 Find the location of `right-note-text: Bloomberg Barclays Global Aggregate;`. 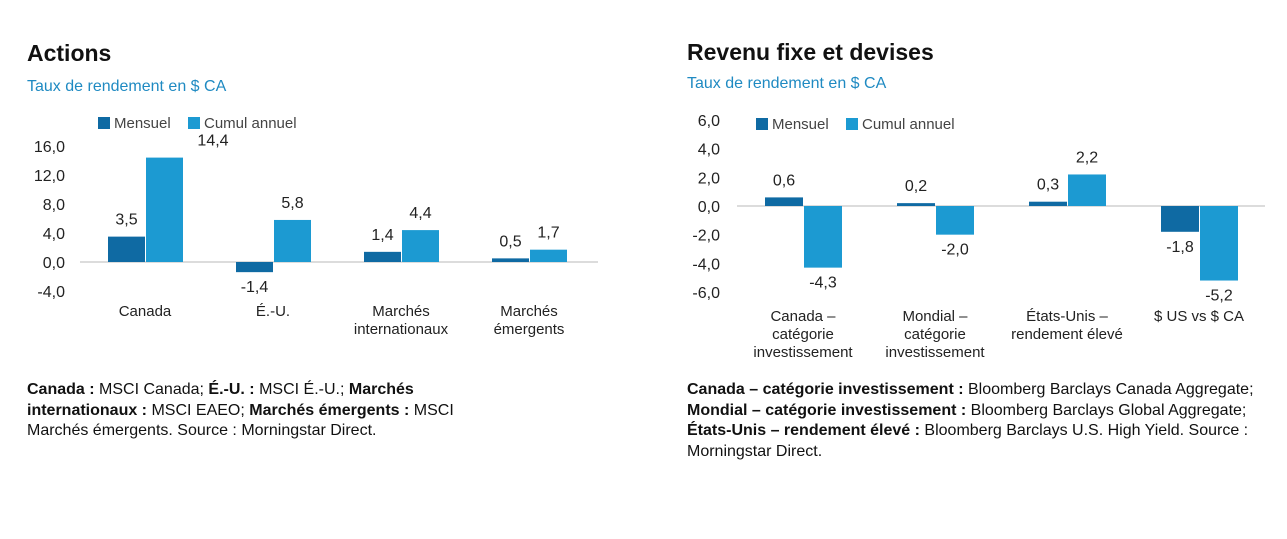

right-note-text: Bloomberg Barclays Global Aggregate; is located at coordinates (1108, 410).